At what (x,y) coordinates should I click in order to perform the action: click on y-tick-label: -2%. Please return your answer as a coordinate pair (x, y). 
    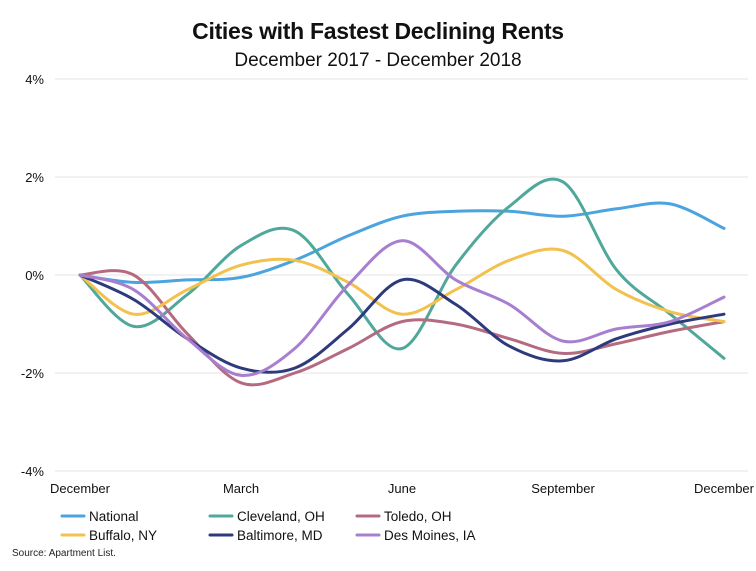
    Looking at the image, I should click on (33, 373).